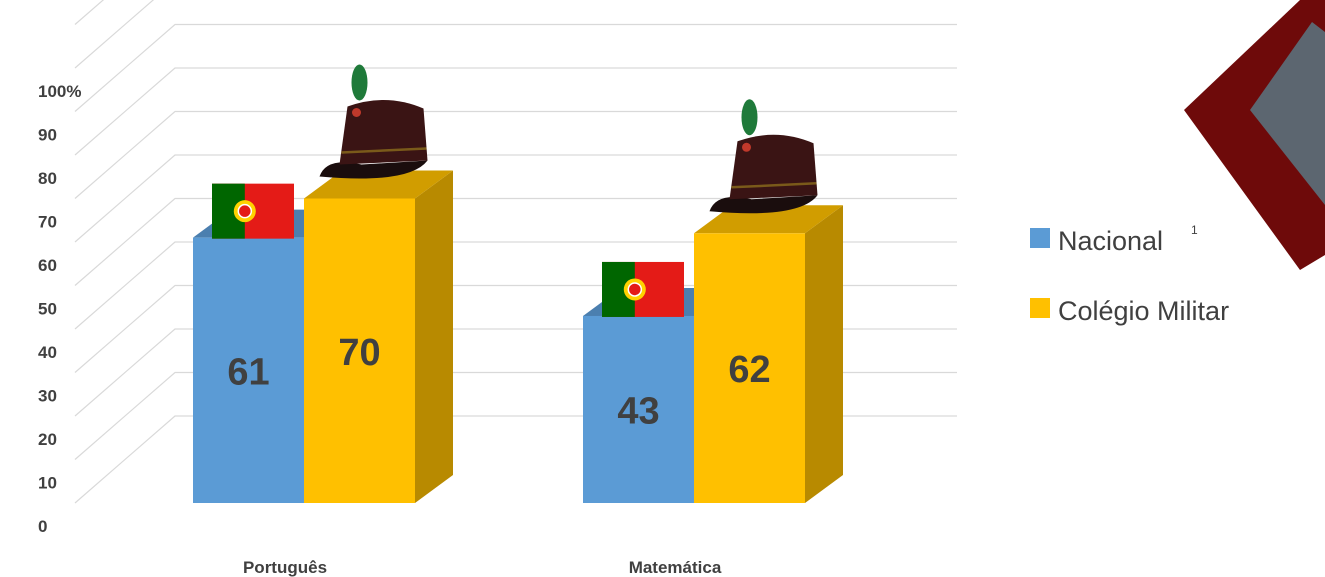 This screenshot has height=577, width=1325. Describe the element at coordinates (47, 265) in the screenshot. I see `y-tick-label: 60` at that location.